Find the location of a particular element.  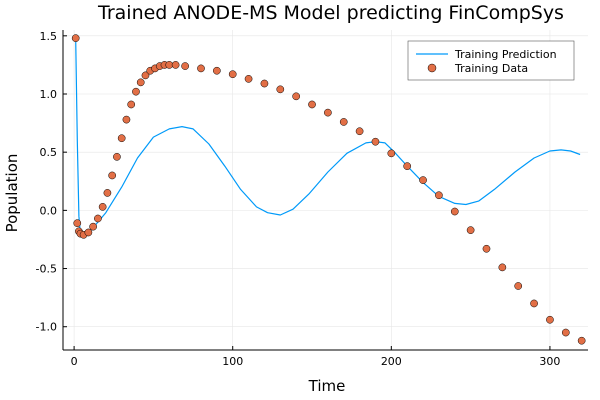

y-tick-label-1: -0.5 is located at coordinates (46, 269).